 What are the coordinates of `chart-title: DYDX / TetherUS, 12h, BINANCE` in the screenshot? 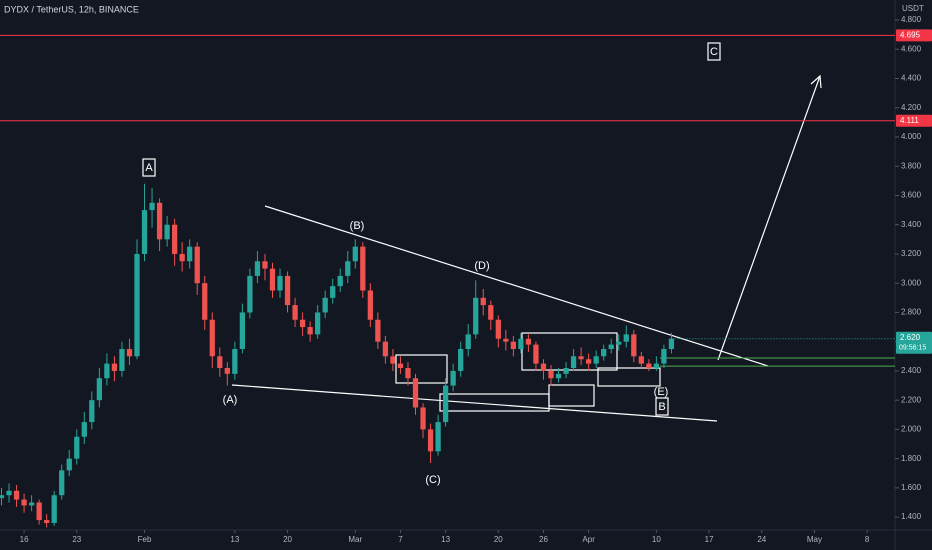 It's located at (71, 9).